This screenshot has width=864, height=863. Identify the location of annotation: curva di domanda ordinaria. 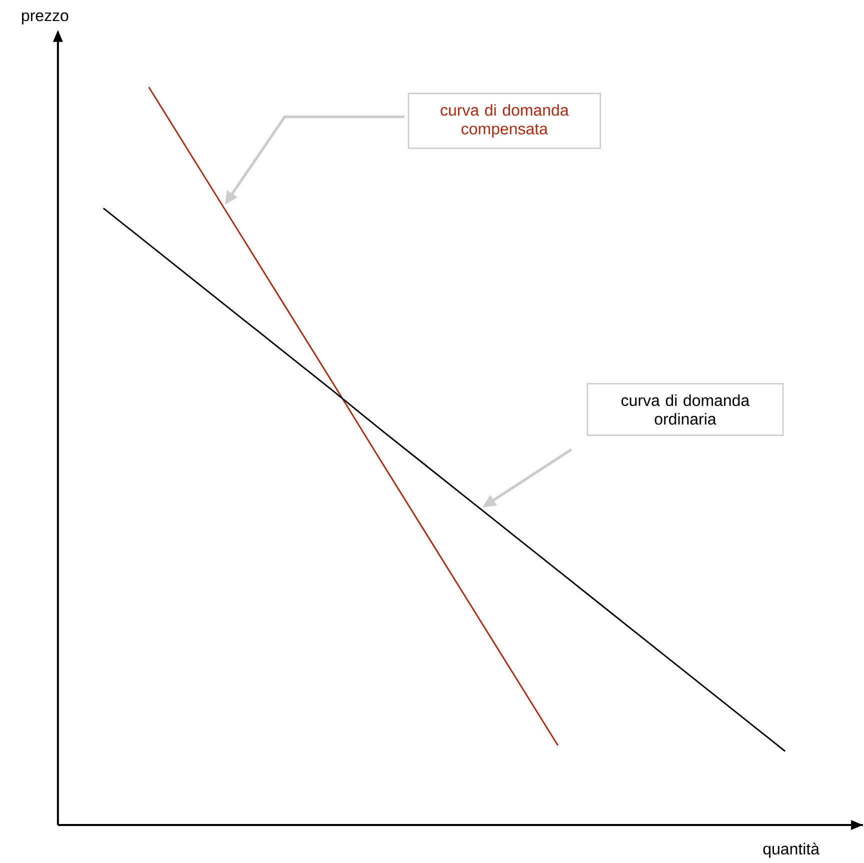
(685, 409).